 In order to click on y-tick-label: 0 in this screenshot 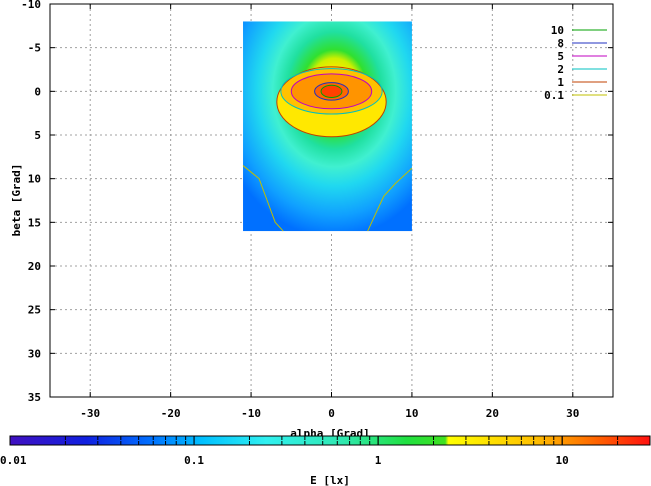, I will do `click(37, 91)`.